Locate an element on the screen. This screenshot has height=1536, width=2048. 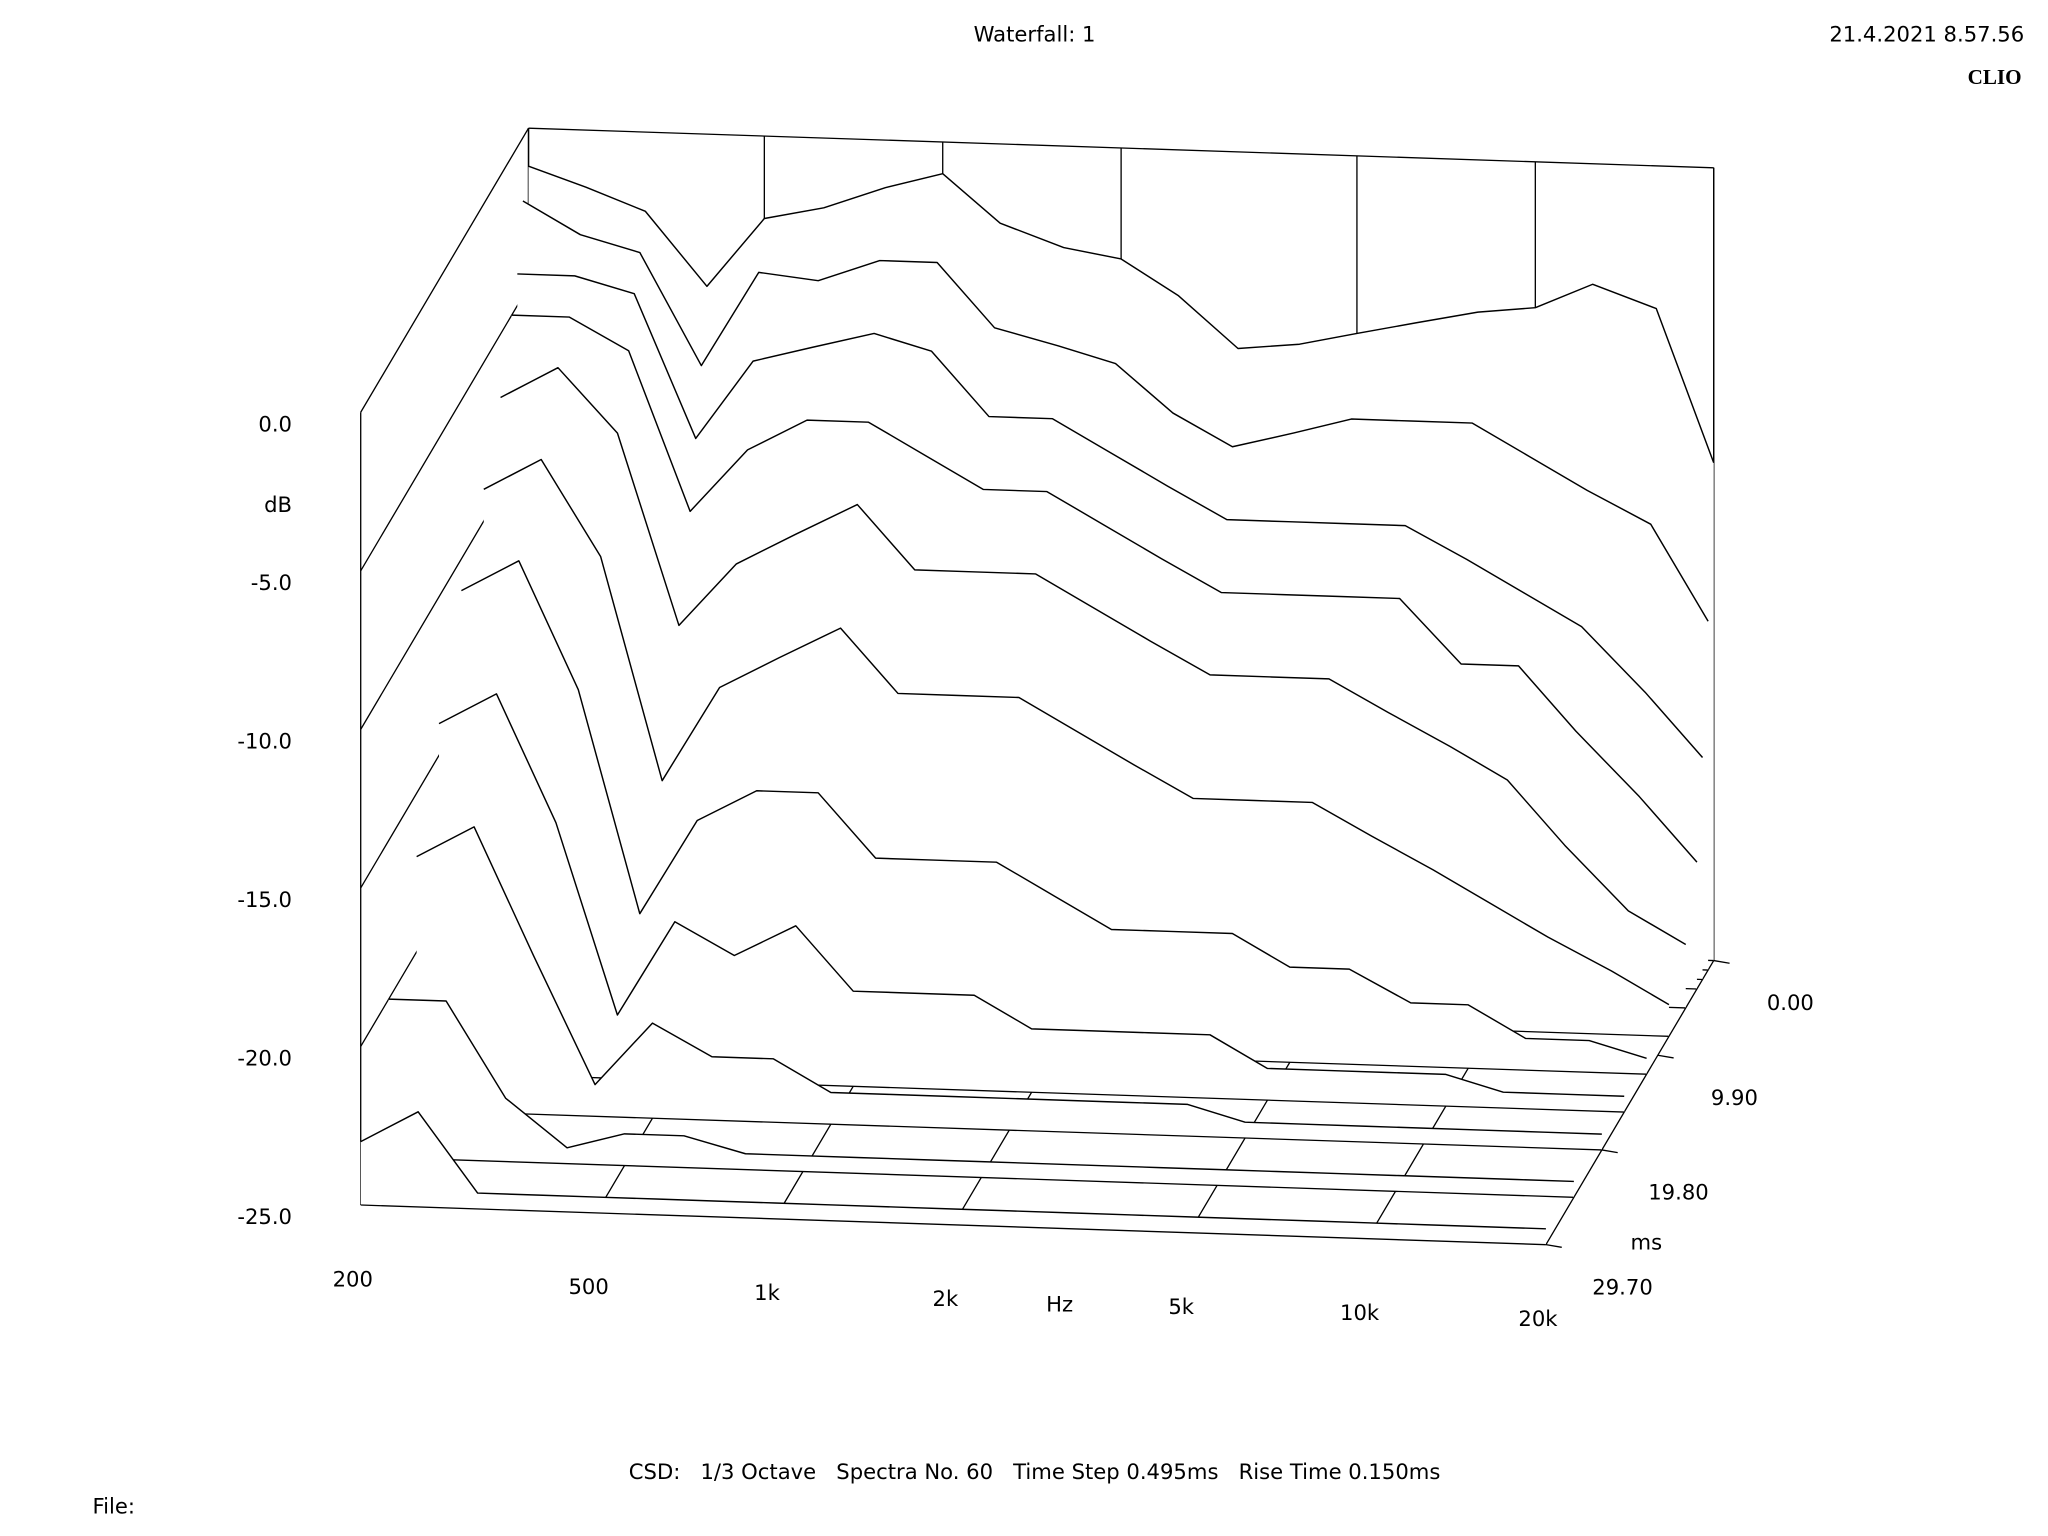
y-tick-label: 0.0 is located at coordinates (275, 423).